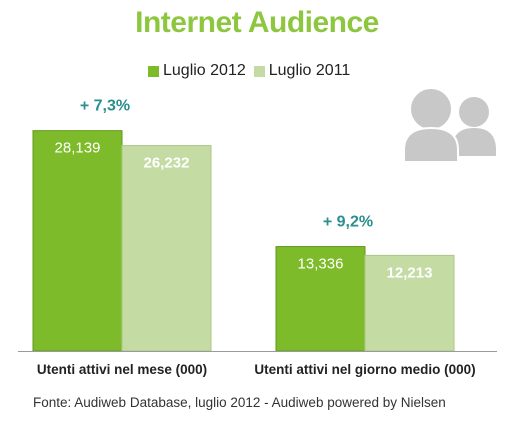 The height and width of the screenshot is (425, 514). Describe the element at coordinates (167, 163) in the screenshot. I see `bar-label-0-1: 26,232` at that location.